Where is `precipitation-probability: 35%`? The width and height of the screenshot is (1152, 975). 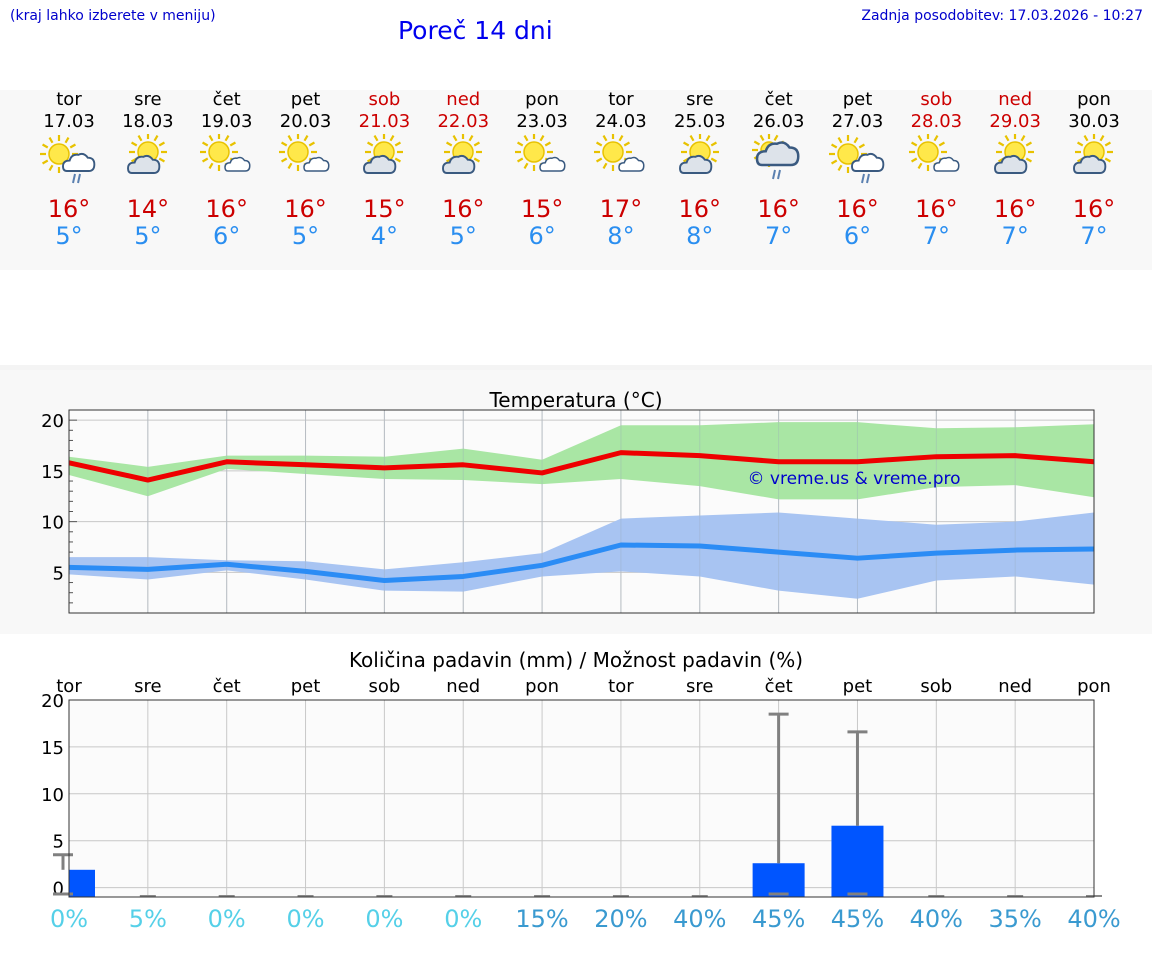
precipitation-probability: 35% is located at coordinates (1014, 919).